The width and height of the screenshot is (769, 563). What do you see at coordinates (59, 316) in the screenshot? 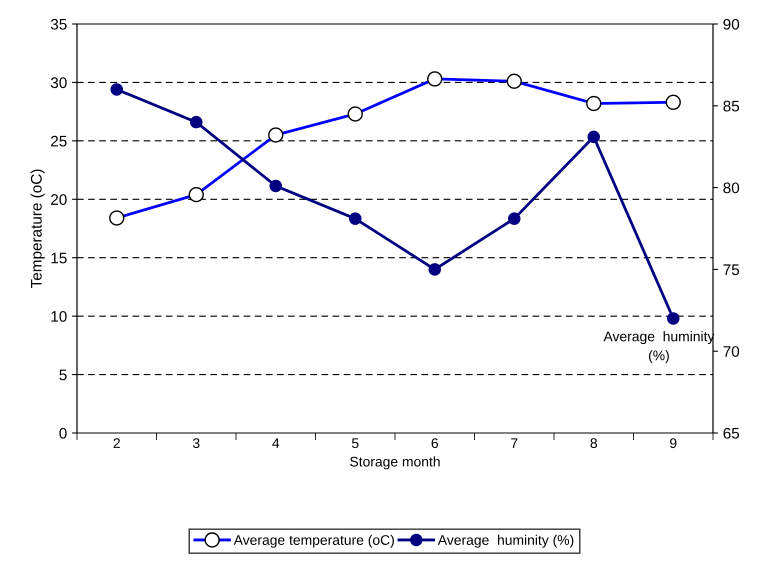
I see `y-tick-label: 10` at bounding box center [59, 316].